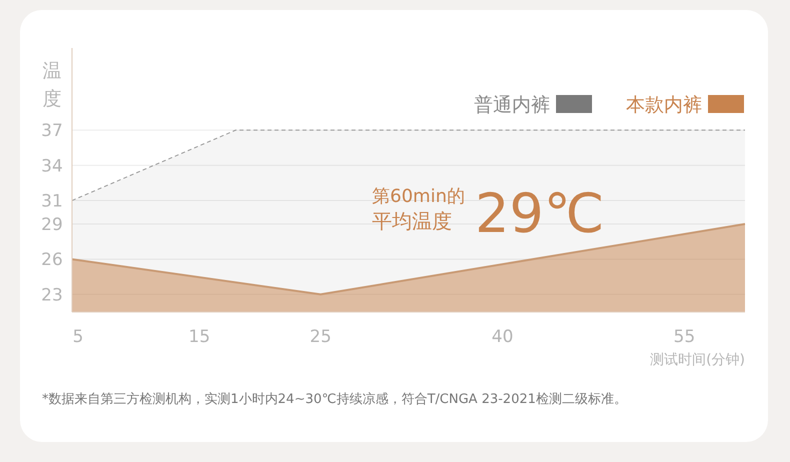 The height and width of the screenshot is (462, 790). Describe the element at coordinates (664, 105) in the screenshot. I see `legend-label: 本款内裤` at that location.